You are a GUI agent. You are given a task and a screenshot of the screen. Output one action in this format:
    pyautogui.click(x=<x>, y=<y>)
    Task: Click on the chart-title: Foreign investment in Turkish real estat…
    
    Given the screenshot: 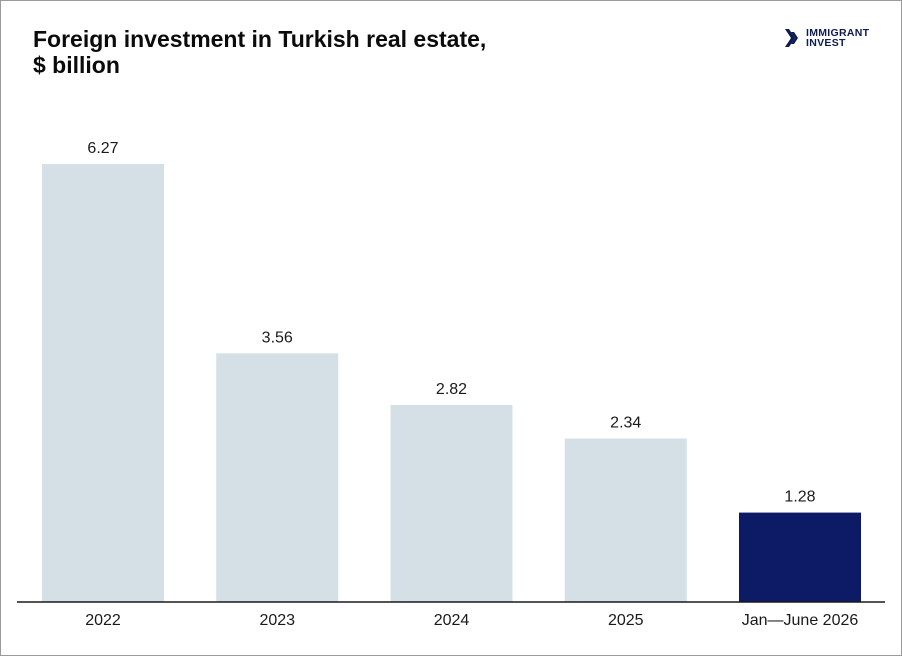 What is the action you would take?
    pyautogui.click(x=259, y=52)
    